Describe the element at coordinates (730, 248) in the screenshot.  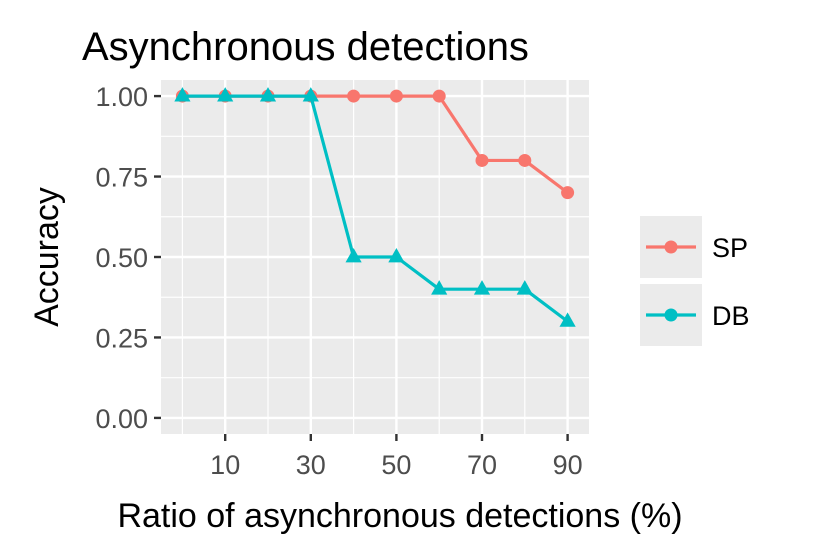
I see `legend-label-sp: SP` at that location.